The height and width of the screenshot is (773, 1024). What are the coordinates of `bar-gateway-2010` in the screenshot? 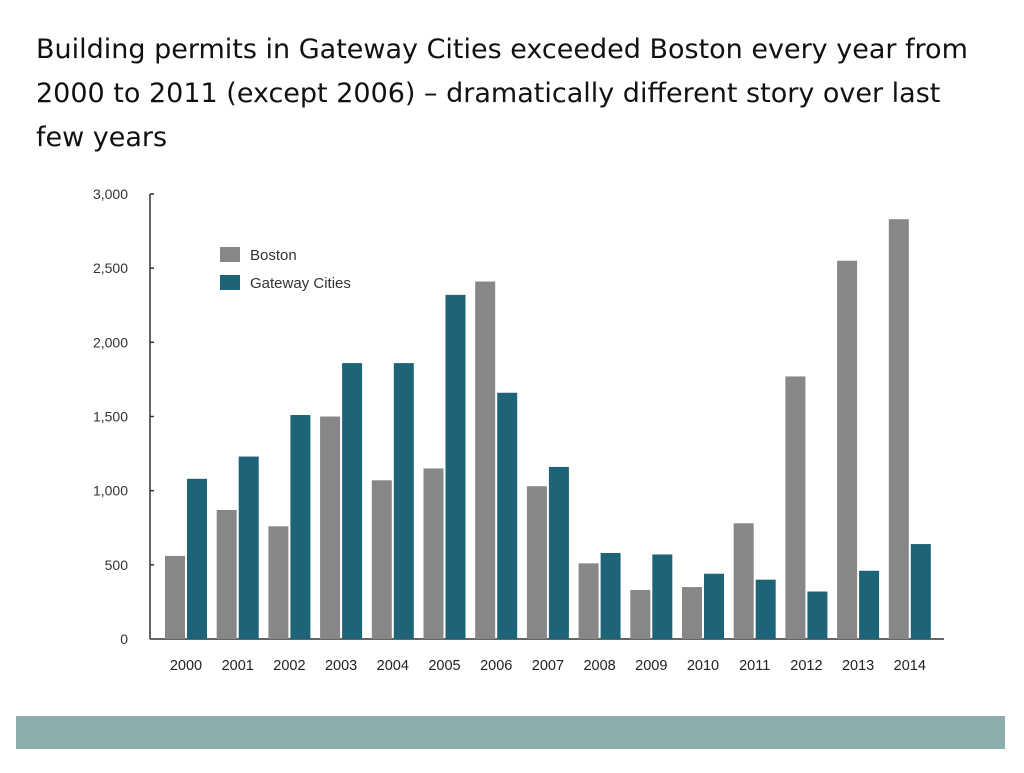 It's located at (714, 606).